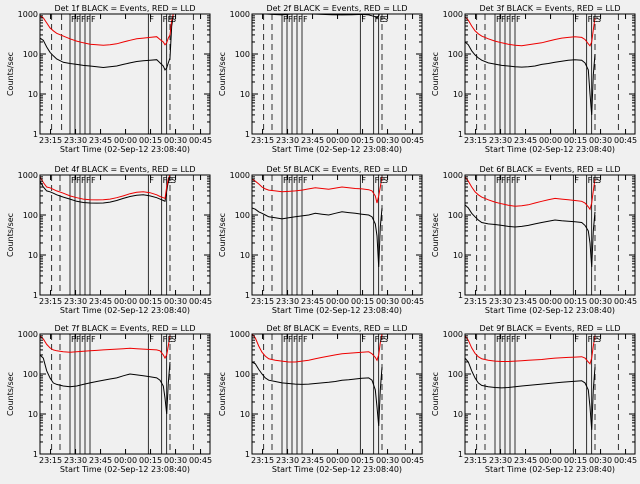 This screenshot has width=640, height=484. What do you see at coordinates (337, 235) in the screenshot?
I see `plot-frame` at bounding box center [337, 235].